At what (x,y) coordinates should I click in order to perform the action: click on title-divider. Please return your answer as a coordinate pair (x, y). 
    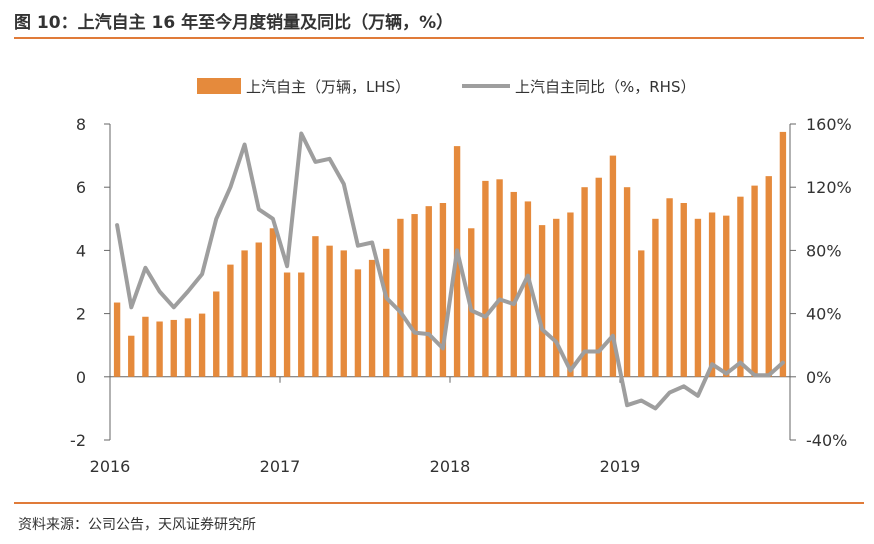
    Looking at the image, I should click on (439, 38).